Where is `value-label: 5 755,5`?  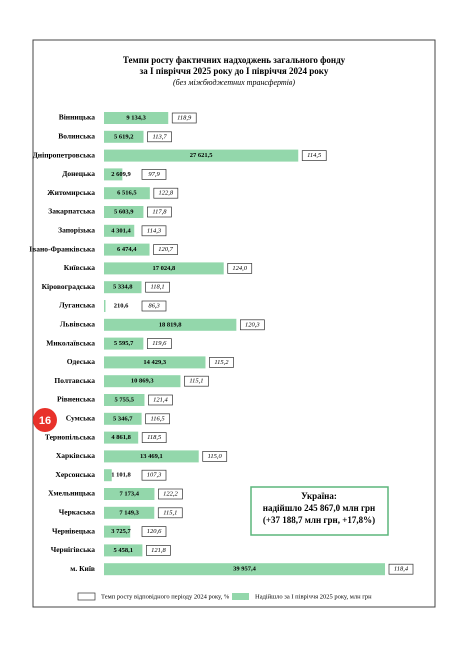
value-label: 5 755,5 is located at coordinates (124, 399).